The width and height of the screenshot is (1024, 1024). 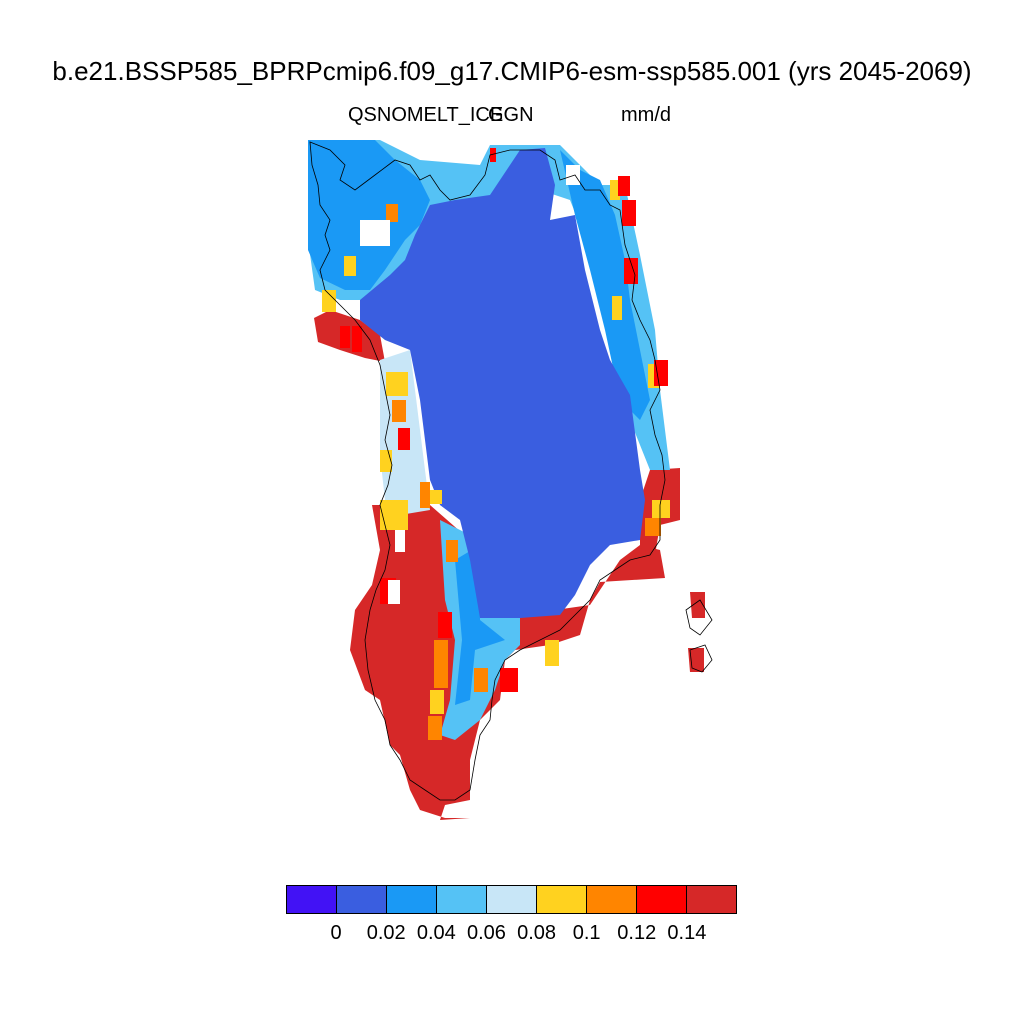 I want to click on colorbar, so click(x=511, y=899).